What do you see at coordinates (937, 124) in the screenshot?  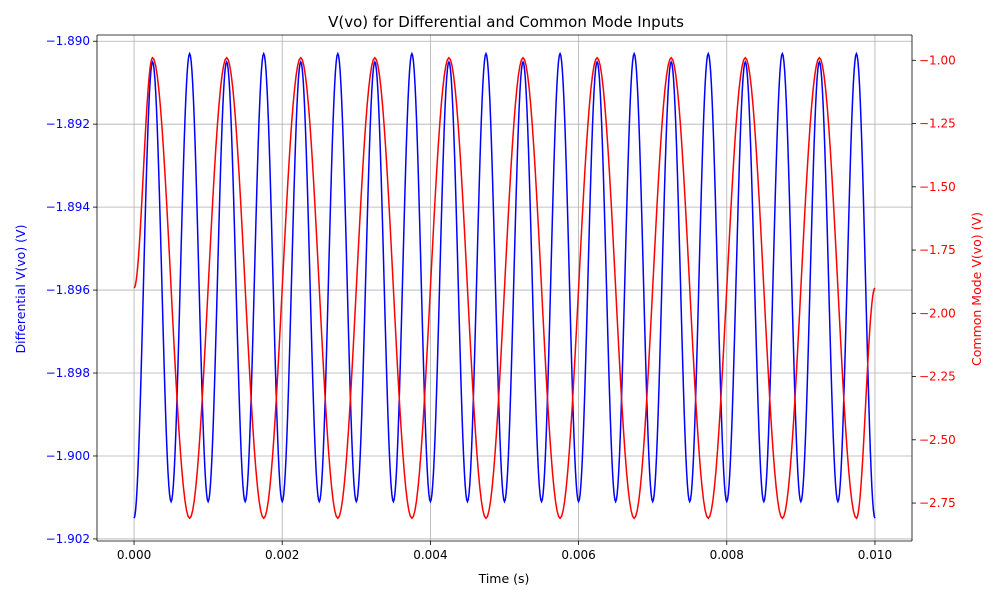 I see `y-tick-label-right: −1.25` at bounding box center [937, 124].